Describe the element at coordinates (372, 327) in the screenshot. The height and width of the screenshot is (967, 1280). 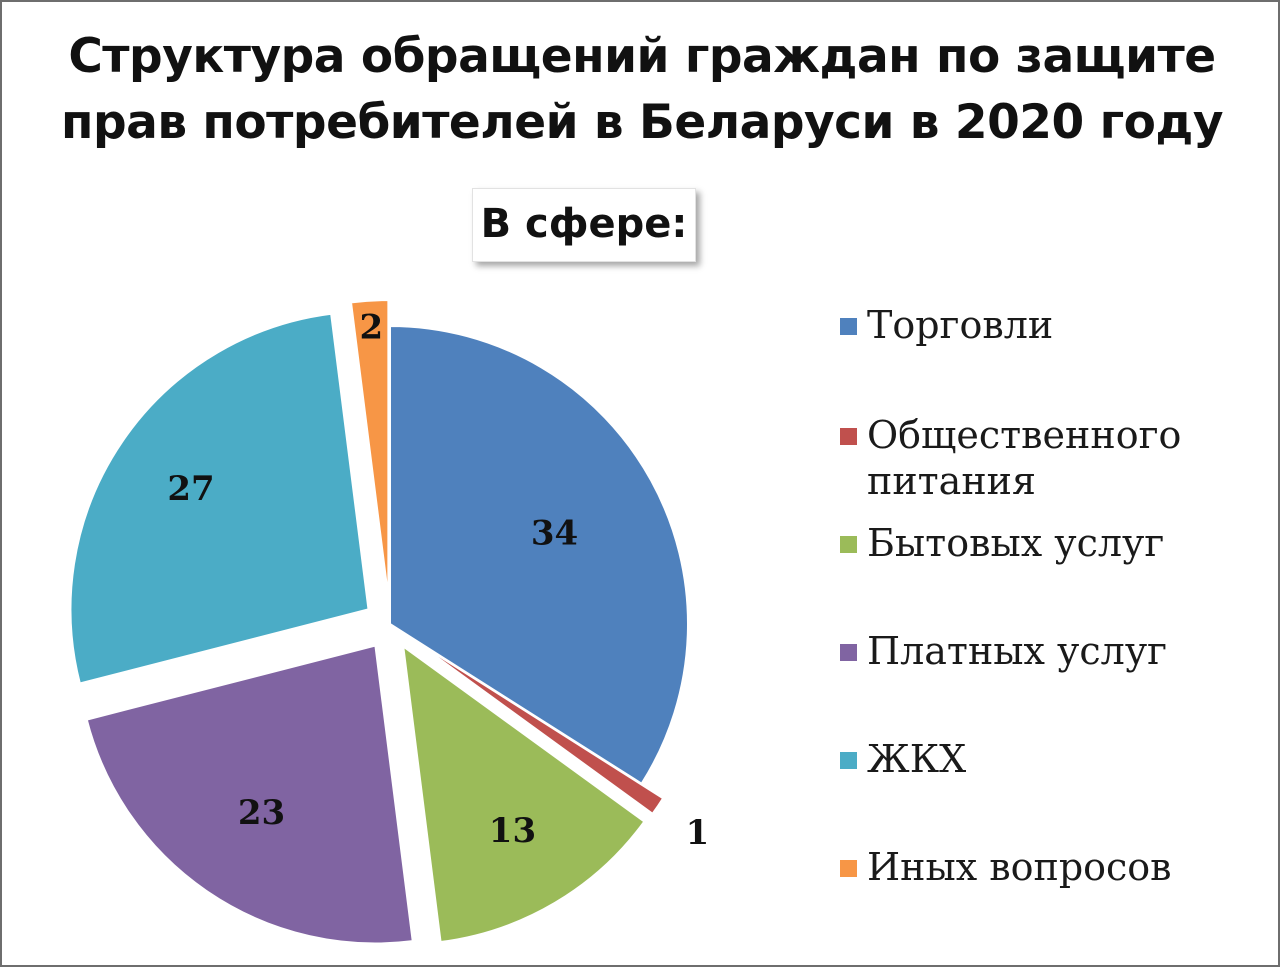
I see `pie-label-other-issues: 2` at that location.